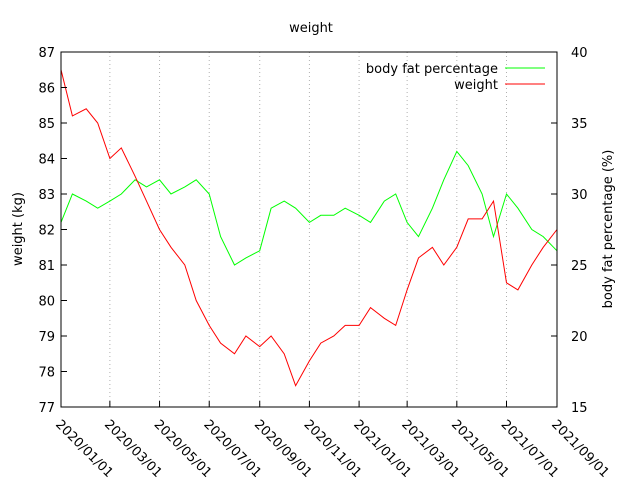 The height and width of the screenshot is (480, 640). Describe the element at coordinates (46, 89) in the screenshot. I see `y-tick-label: 86` at that location.